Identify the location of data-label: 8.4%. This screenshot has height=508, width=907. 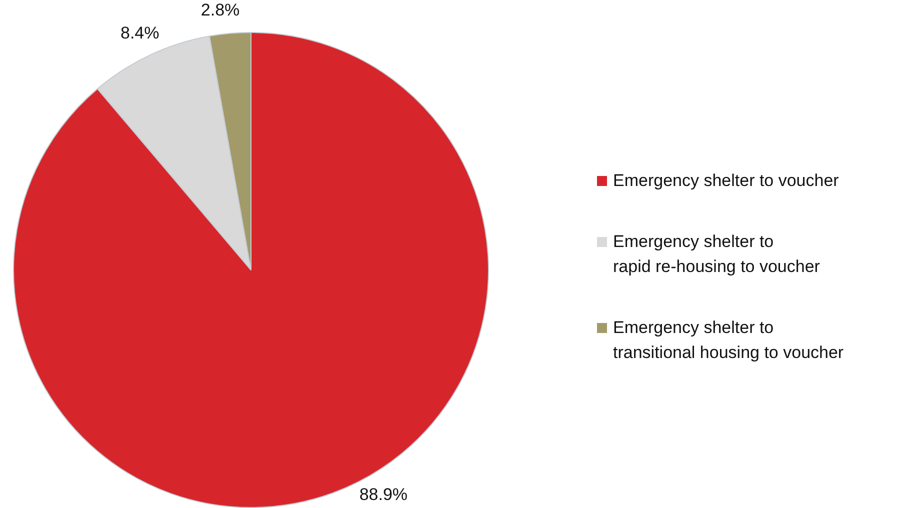
(140, 32).